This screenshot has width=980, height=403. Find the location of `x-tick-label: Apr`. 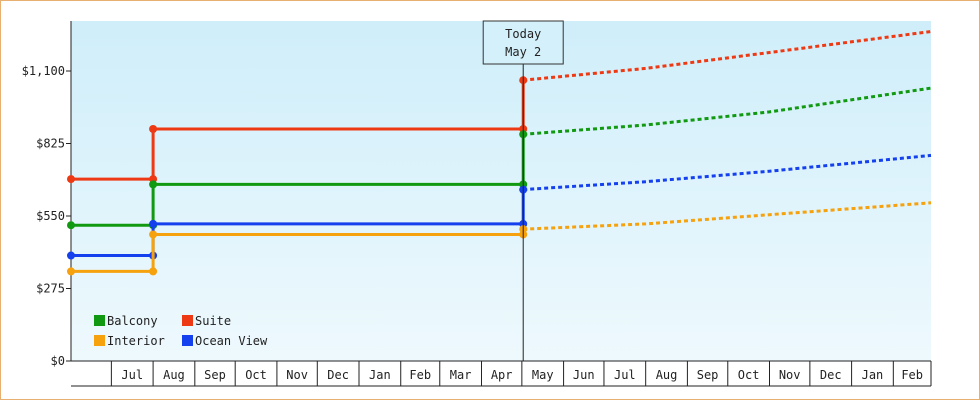

x-tick-label: Apr is located at coordinates (502, 375).